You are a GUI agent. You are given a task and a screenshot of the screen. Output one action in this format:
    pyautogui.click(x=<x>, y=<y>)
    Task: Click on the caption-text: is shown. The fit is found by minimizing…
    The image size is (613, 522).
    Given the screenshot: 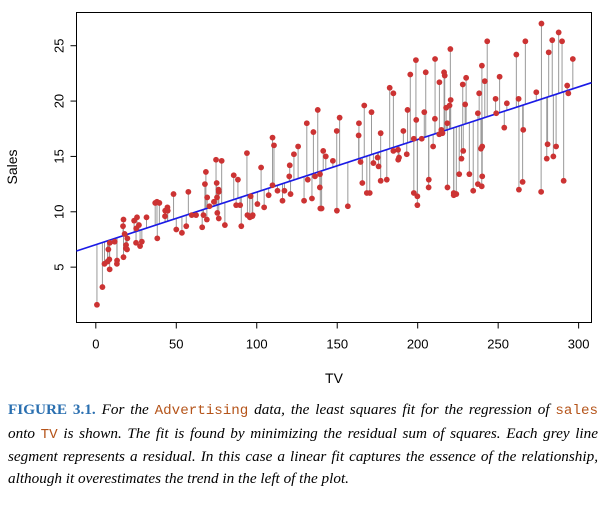 What is the action you would take?
    pyautogui.click(x=303, y=455)
    